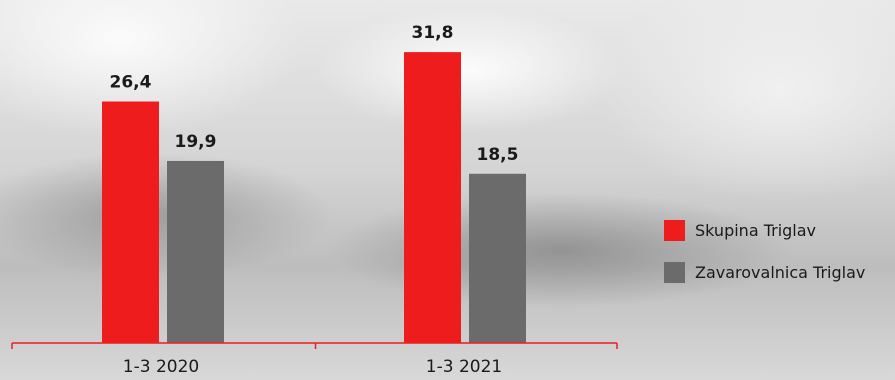 This screenshot has height=380, width=895. What do you see at coordinates (433, 33) in the screenshot?
I see `bar-value-label: 31,8` at bounding box center [433, 33].